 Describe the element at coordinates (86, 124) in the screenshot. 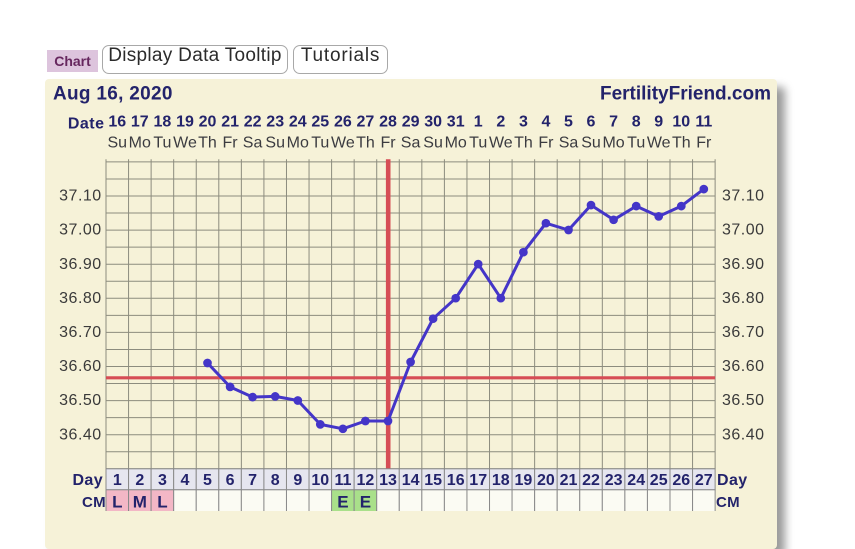

I see `svg-text: Date` at that location.